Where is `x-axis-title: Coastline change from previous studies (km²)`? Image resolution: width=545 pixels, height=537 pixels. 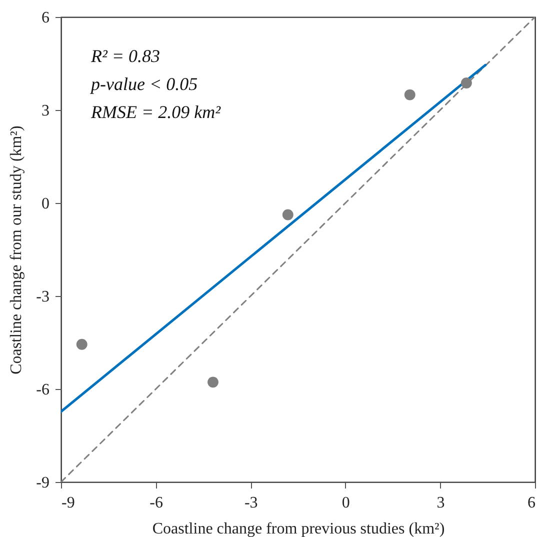 x-axis-title: Coastline change from previous studies (km²) is located at coordinates (298, 528).